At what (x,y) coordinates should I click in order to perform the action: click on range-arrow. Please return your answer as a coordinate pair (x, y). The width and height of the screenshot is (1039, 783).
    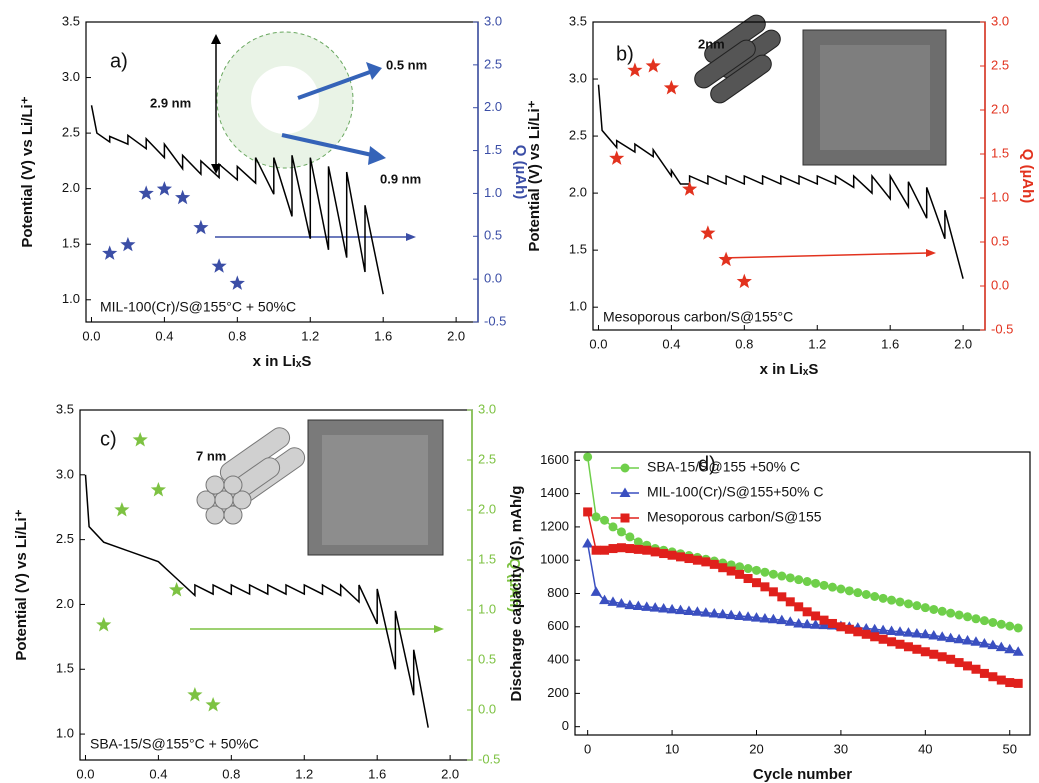
    Looking at the image, I should click on (824, 255).